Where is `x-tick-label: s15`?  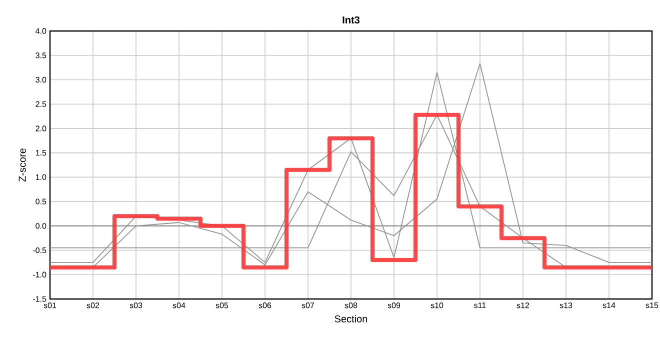 x-tick-label: s15 is located at coordinates (652, 305).